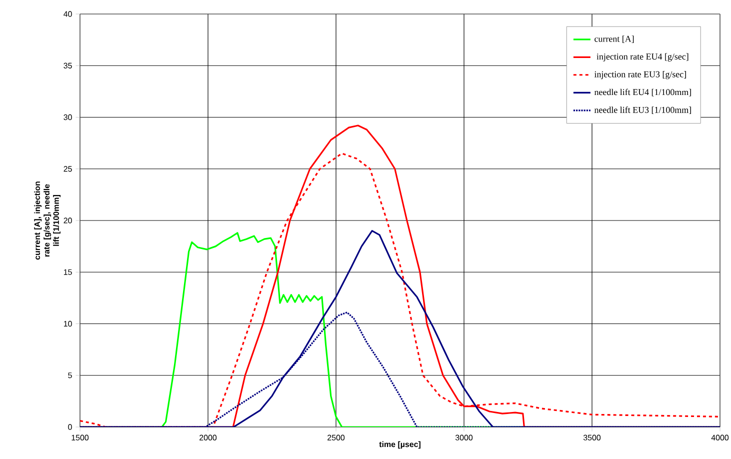 This screenshot has width=731, height=459. Describe the element at coordinates (640, 75) in the screenshot. I see `legend-label: injection rate EU3 [g/sec]` at that location.